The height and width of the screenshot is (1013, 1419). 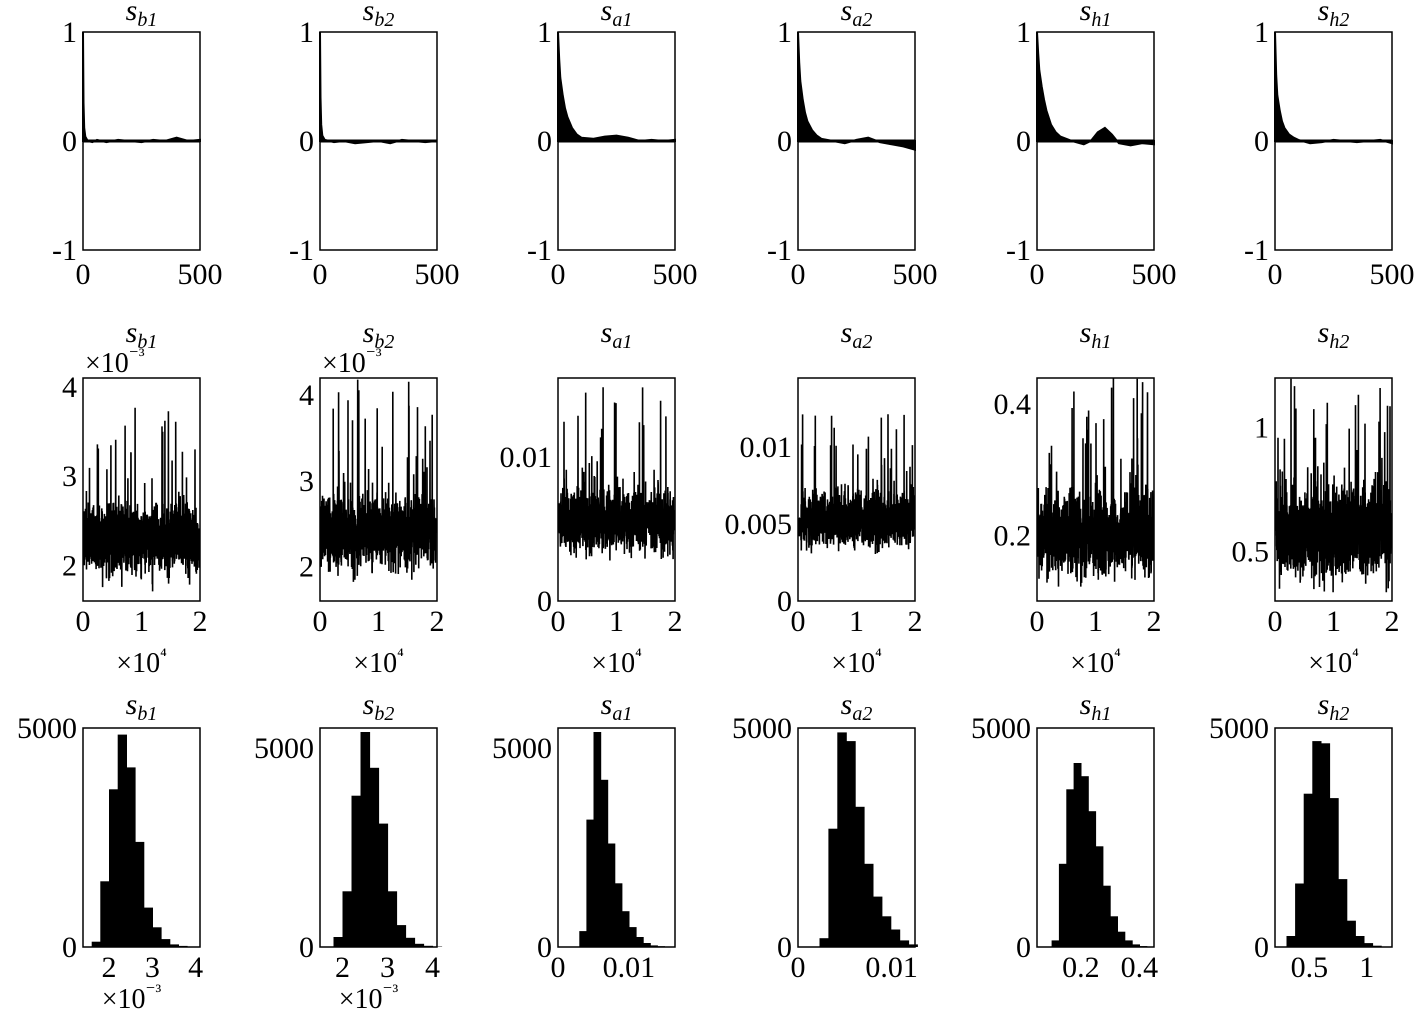 What do you see at coordinates (1301, 836) in the screenshot?
I see `panel-histogram-h2: sh2 0 5000 0.5 1` at bounding box center [1301, 836].